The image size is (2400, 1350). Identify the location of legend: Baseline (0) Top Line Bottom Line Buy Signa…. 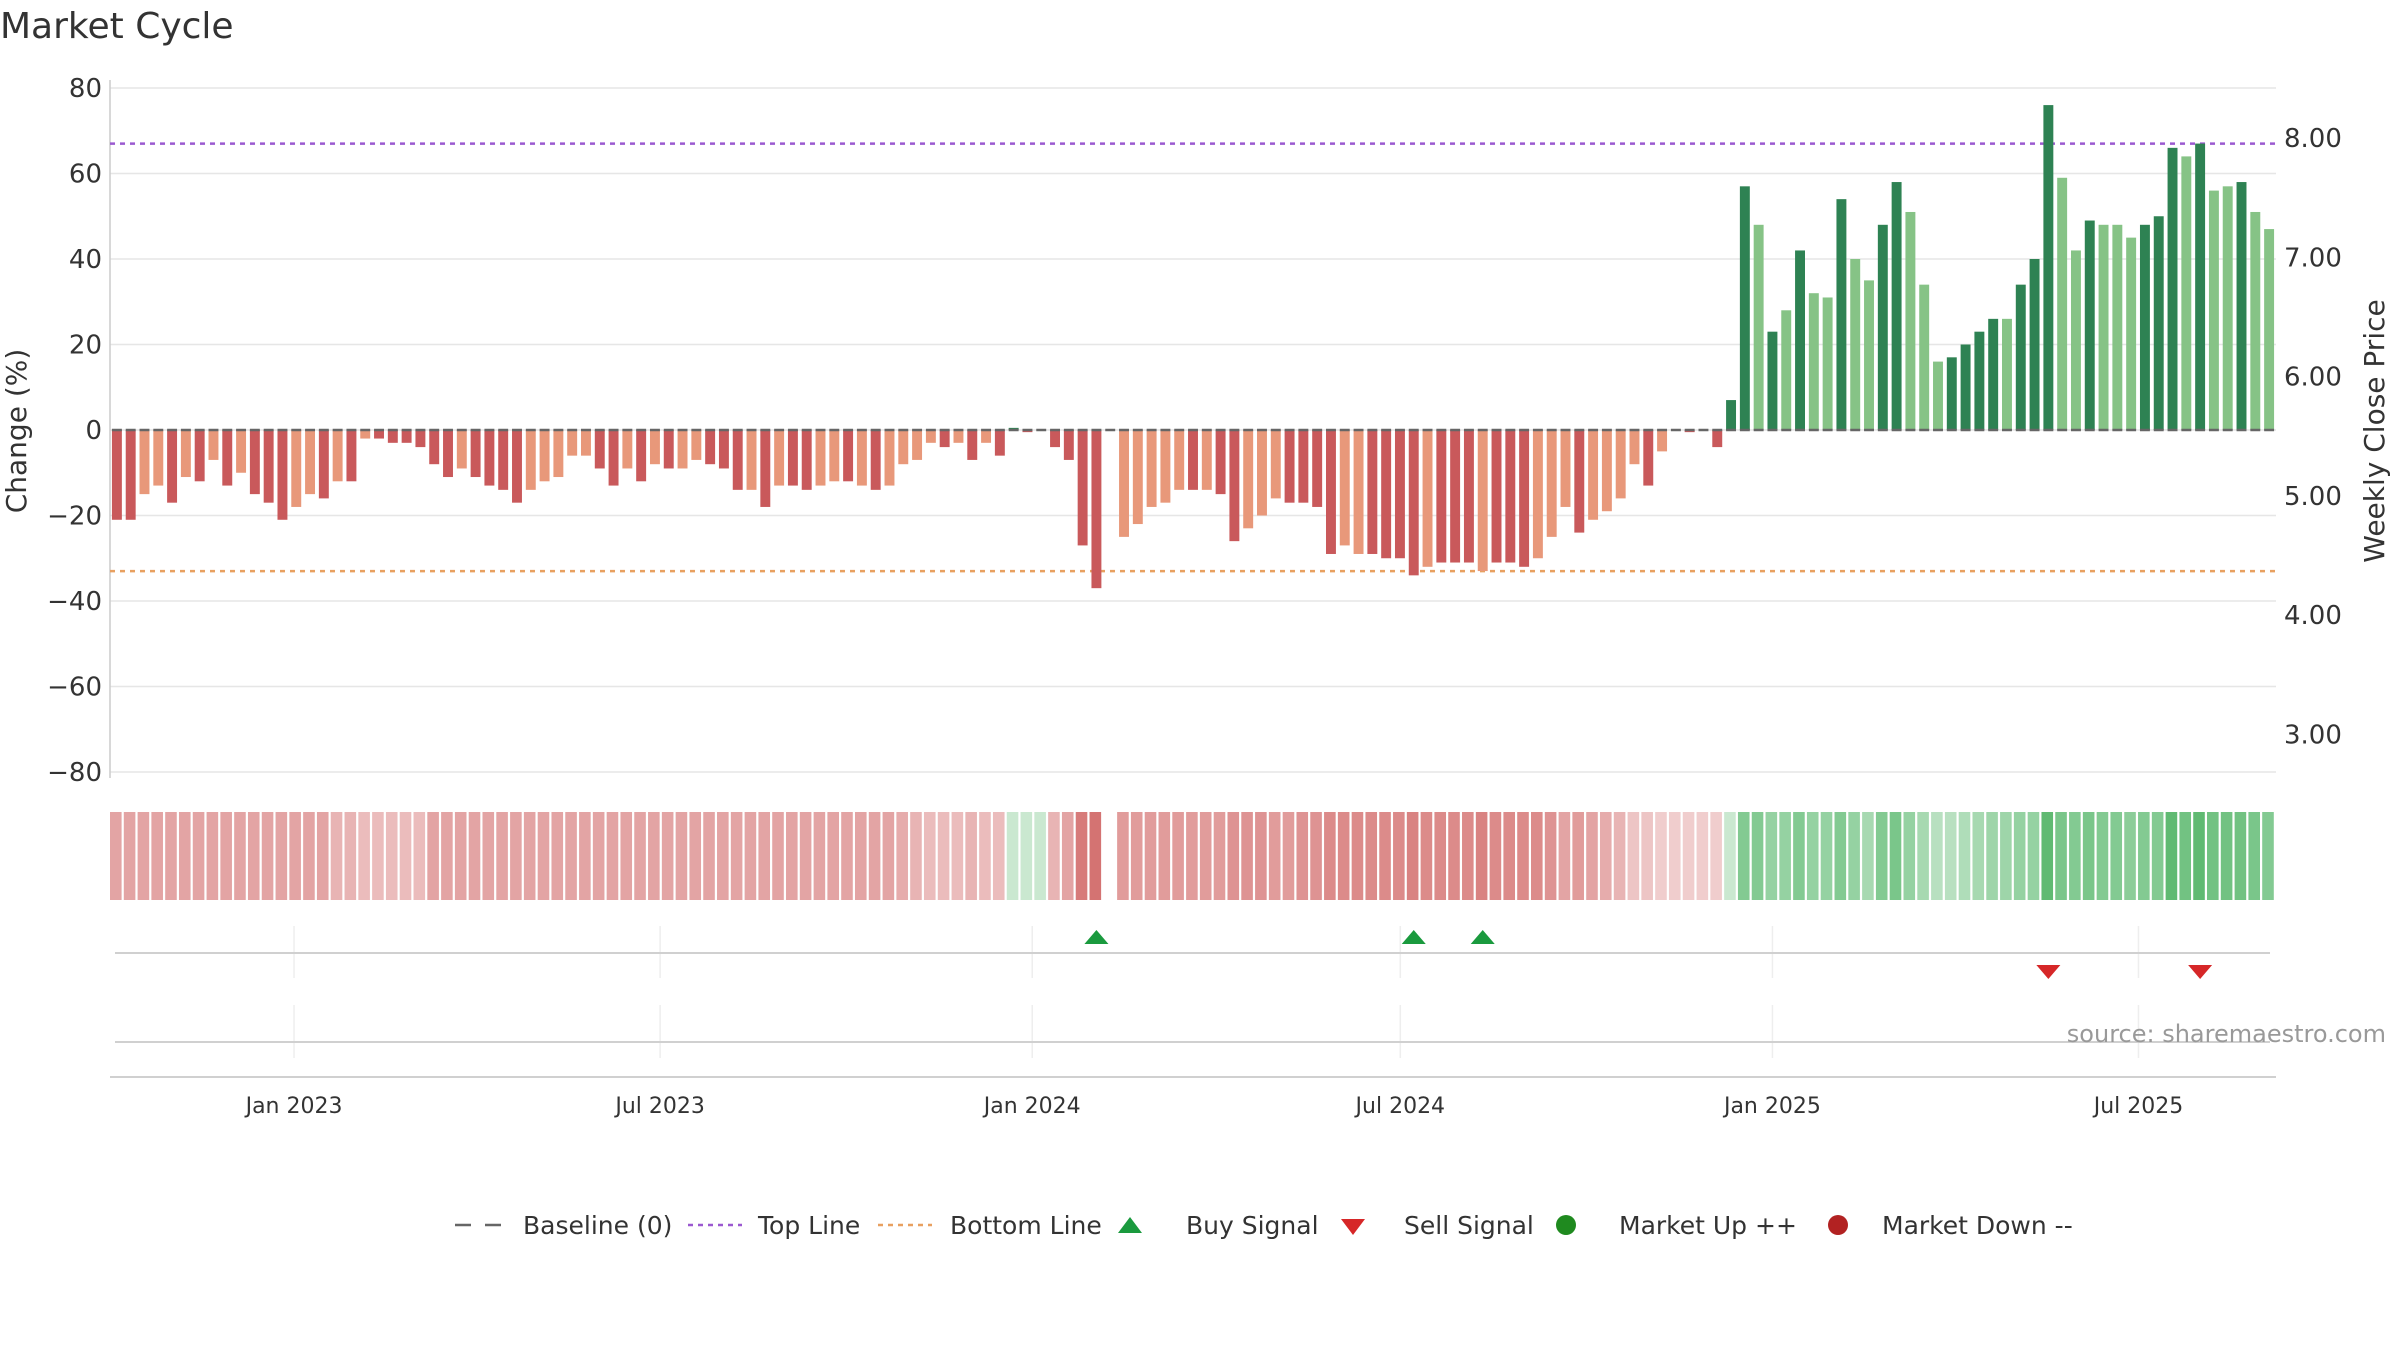
(1264, 1225).